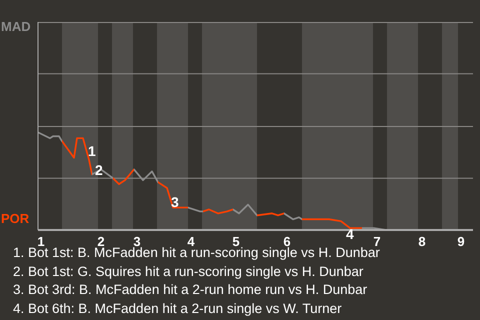 The image size is (480, 320). Describe the element at coordinates (188, 271) in the screenshot. I see `text: 2. Bot 1st: G. Squires hit a run-scoring single vs H. Dunbar` at that location.